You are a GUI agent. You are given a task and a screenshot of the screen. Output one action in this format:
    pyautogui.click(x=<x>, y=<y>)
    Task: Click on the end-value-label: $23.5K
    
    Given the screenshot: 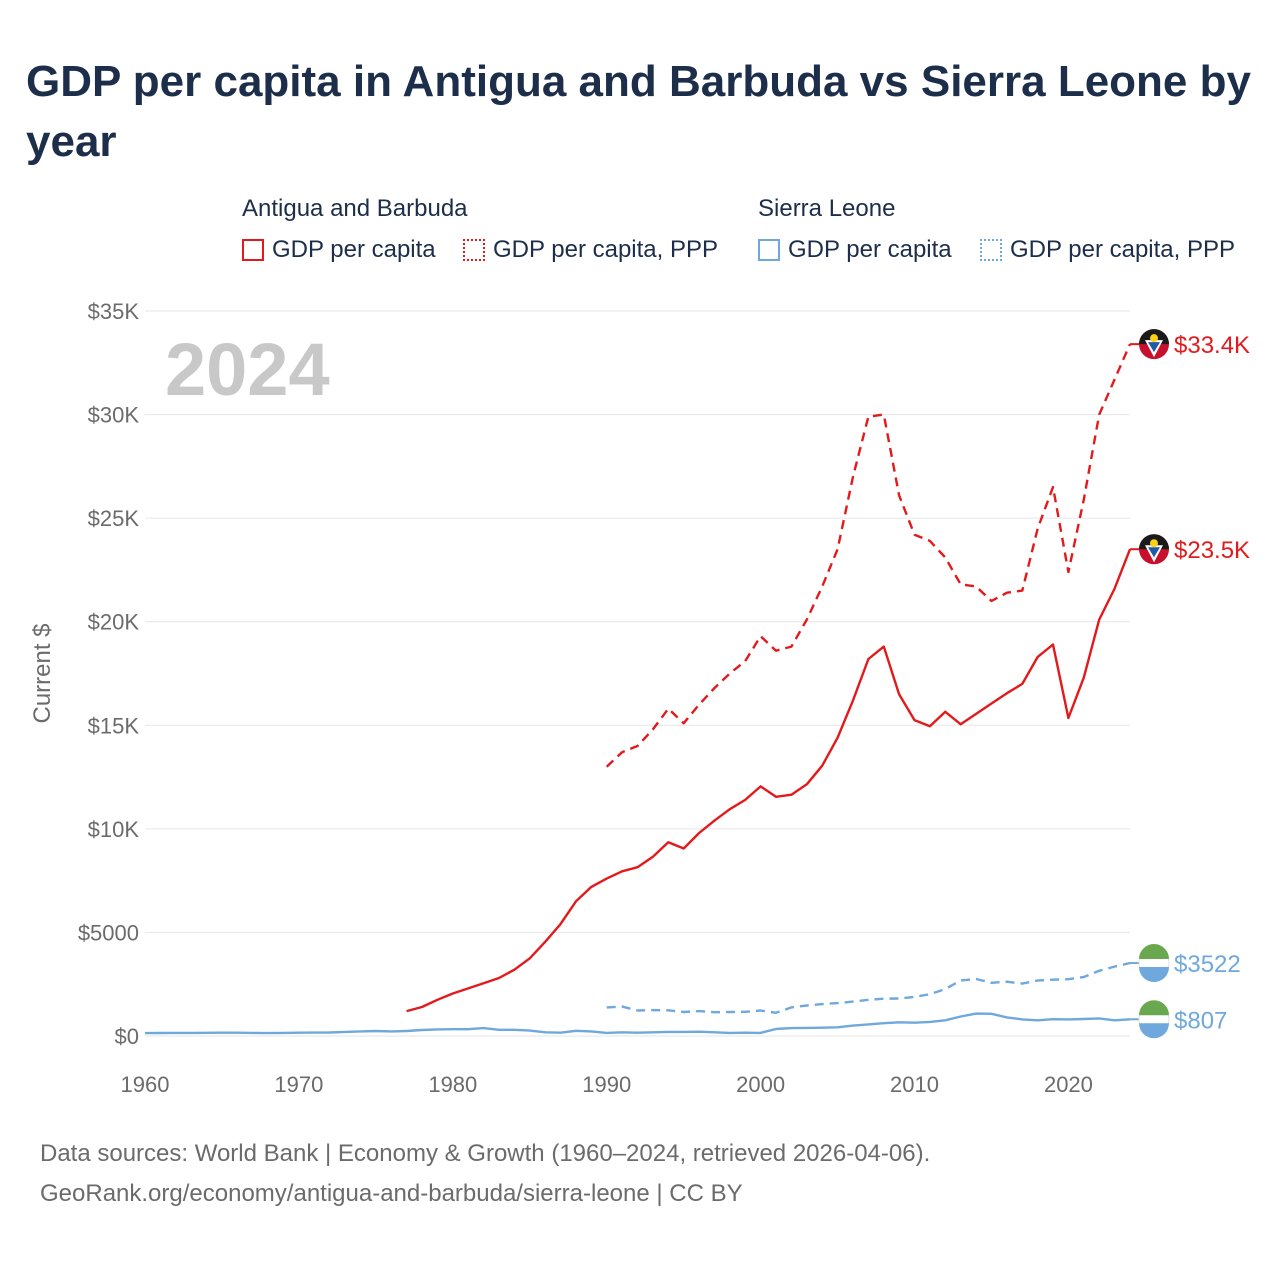 What is the action you would take?
    pyautogui.click(x=1212, y=550)
    